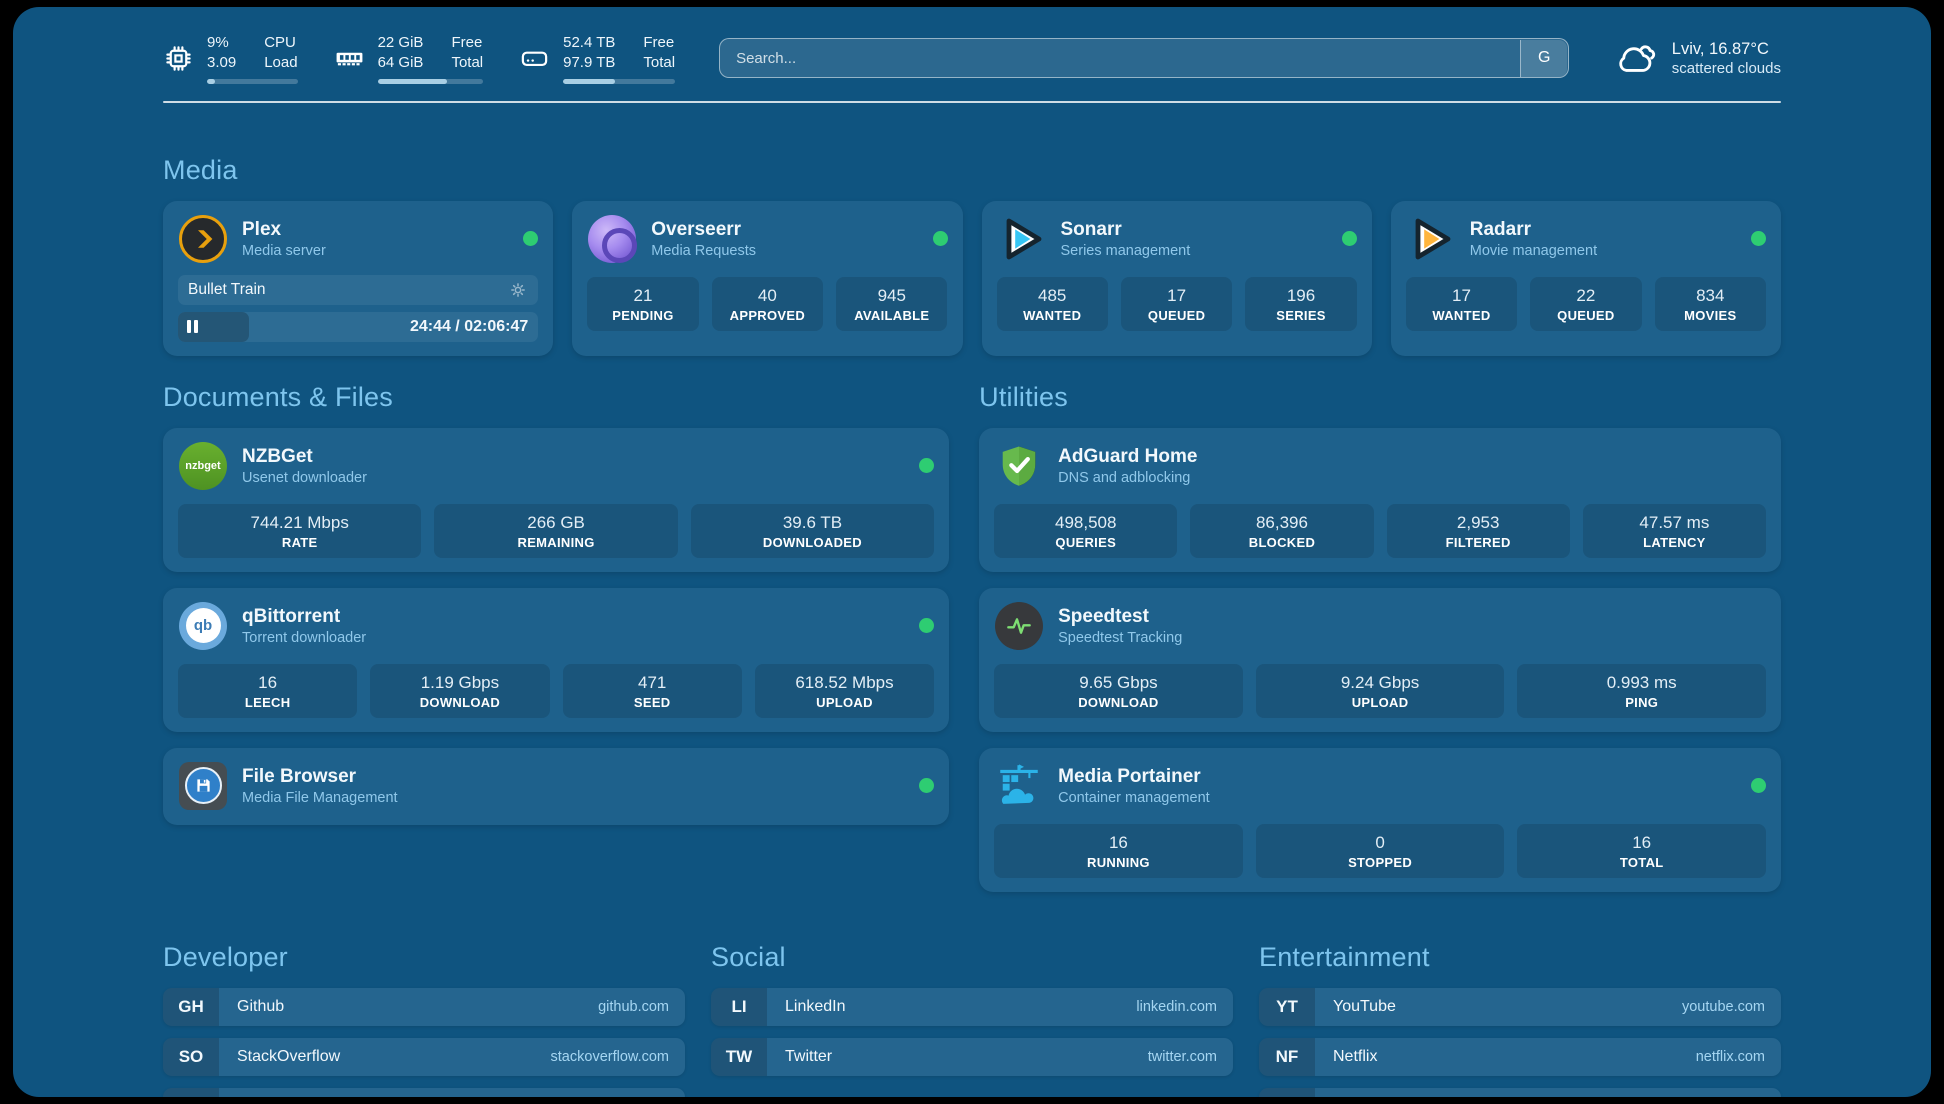 This screenshot has height=1104, width=1944. What do you see at coordinates (1586, 239) in the screenshot?
I see `radarr-app-link: Radarr Movie management` at bounding box center [1586, 239].